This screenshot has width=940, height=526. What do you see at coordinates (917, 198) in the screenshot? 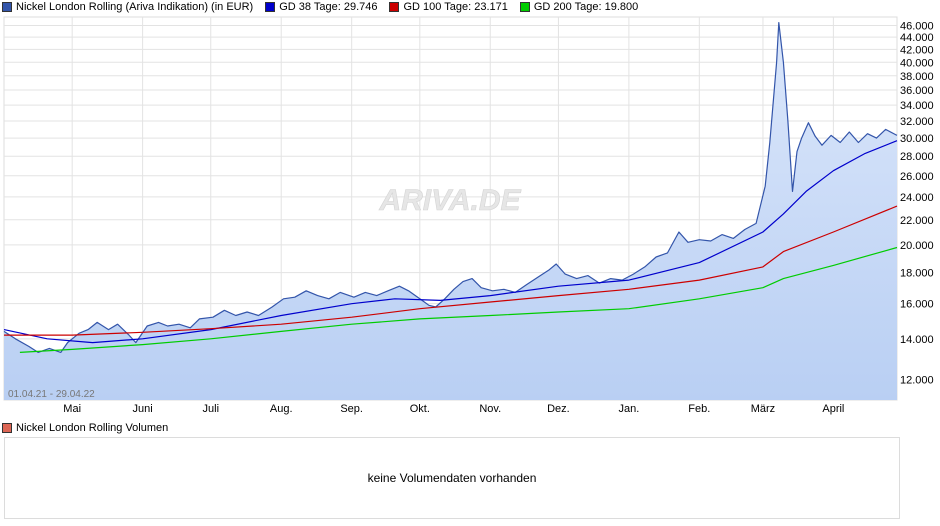
I see `y-tick-label: 24.000` at bounding box center [917, 198].